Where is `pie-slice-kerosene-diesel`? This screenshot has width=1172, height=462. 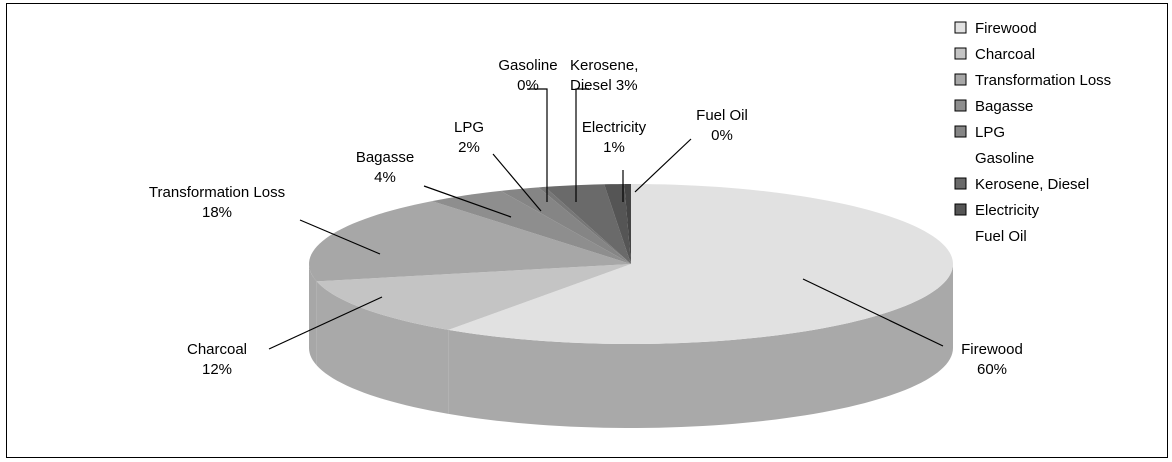
pie-slice-kerosene-diesel is located at coordinates (587, 224).